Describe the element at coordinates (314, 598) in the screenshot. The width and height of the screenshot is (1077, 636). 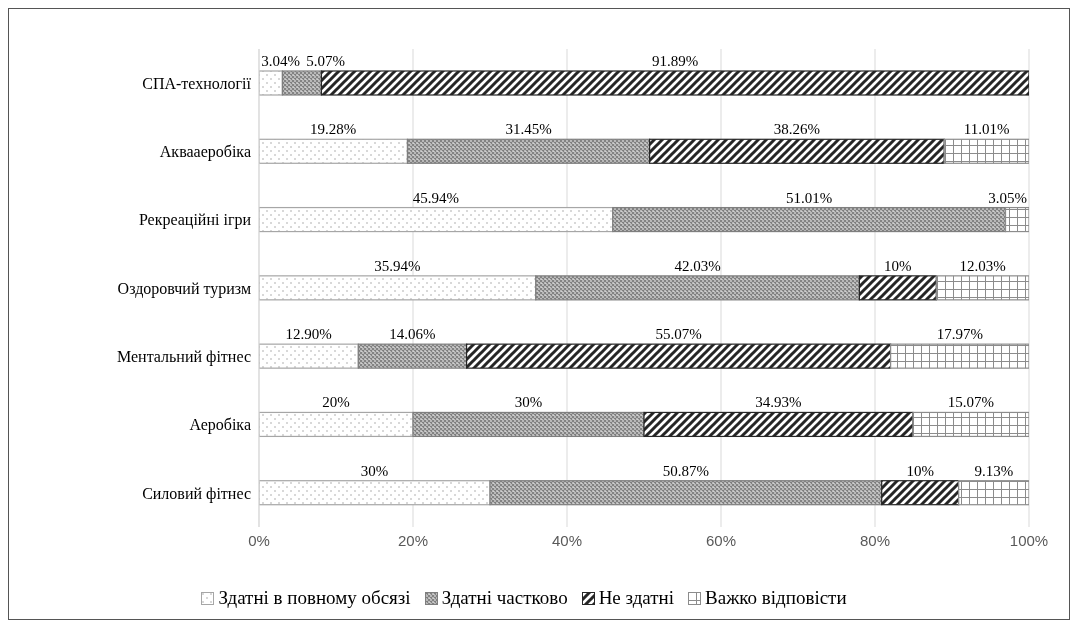
I see `legend-label: Здатні в повному обсязі` at that location.